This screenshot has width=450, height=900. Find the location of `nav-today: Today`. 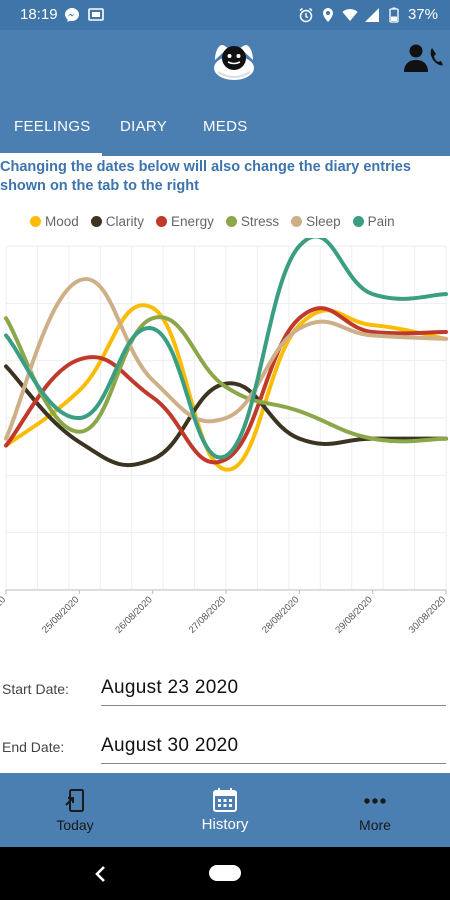

nav-today: Today is located at coordinates (75, 810).